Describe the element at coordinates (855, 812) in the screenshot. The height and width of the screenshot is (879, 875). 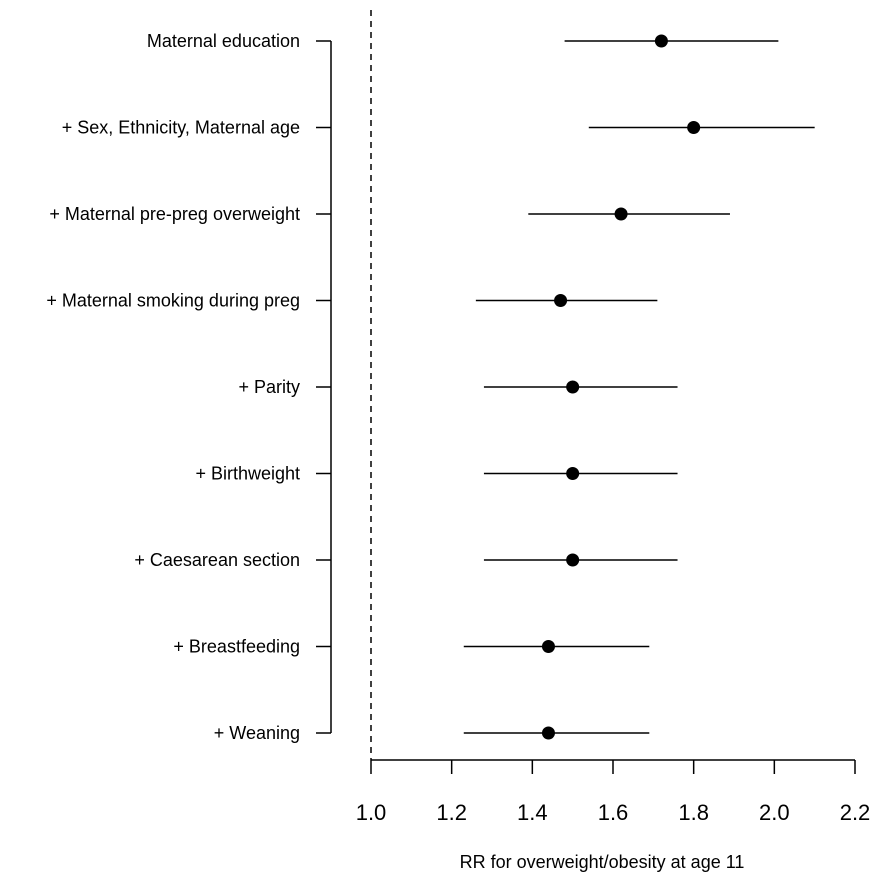
I see `x-tick-label: 2.2` at that location.